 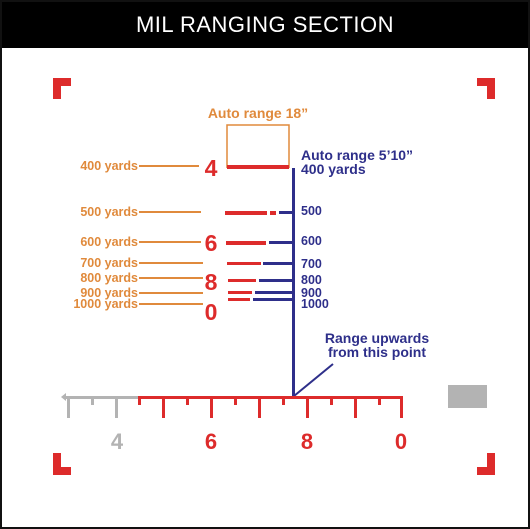 What do you see at coordinates (265, 25) in the screenshot?
I see `section-title: MIL RANGING SECTION` at bounding box center [265, 25].